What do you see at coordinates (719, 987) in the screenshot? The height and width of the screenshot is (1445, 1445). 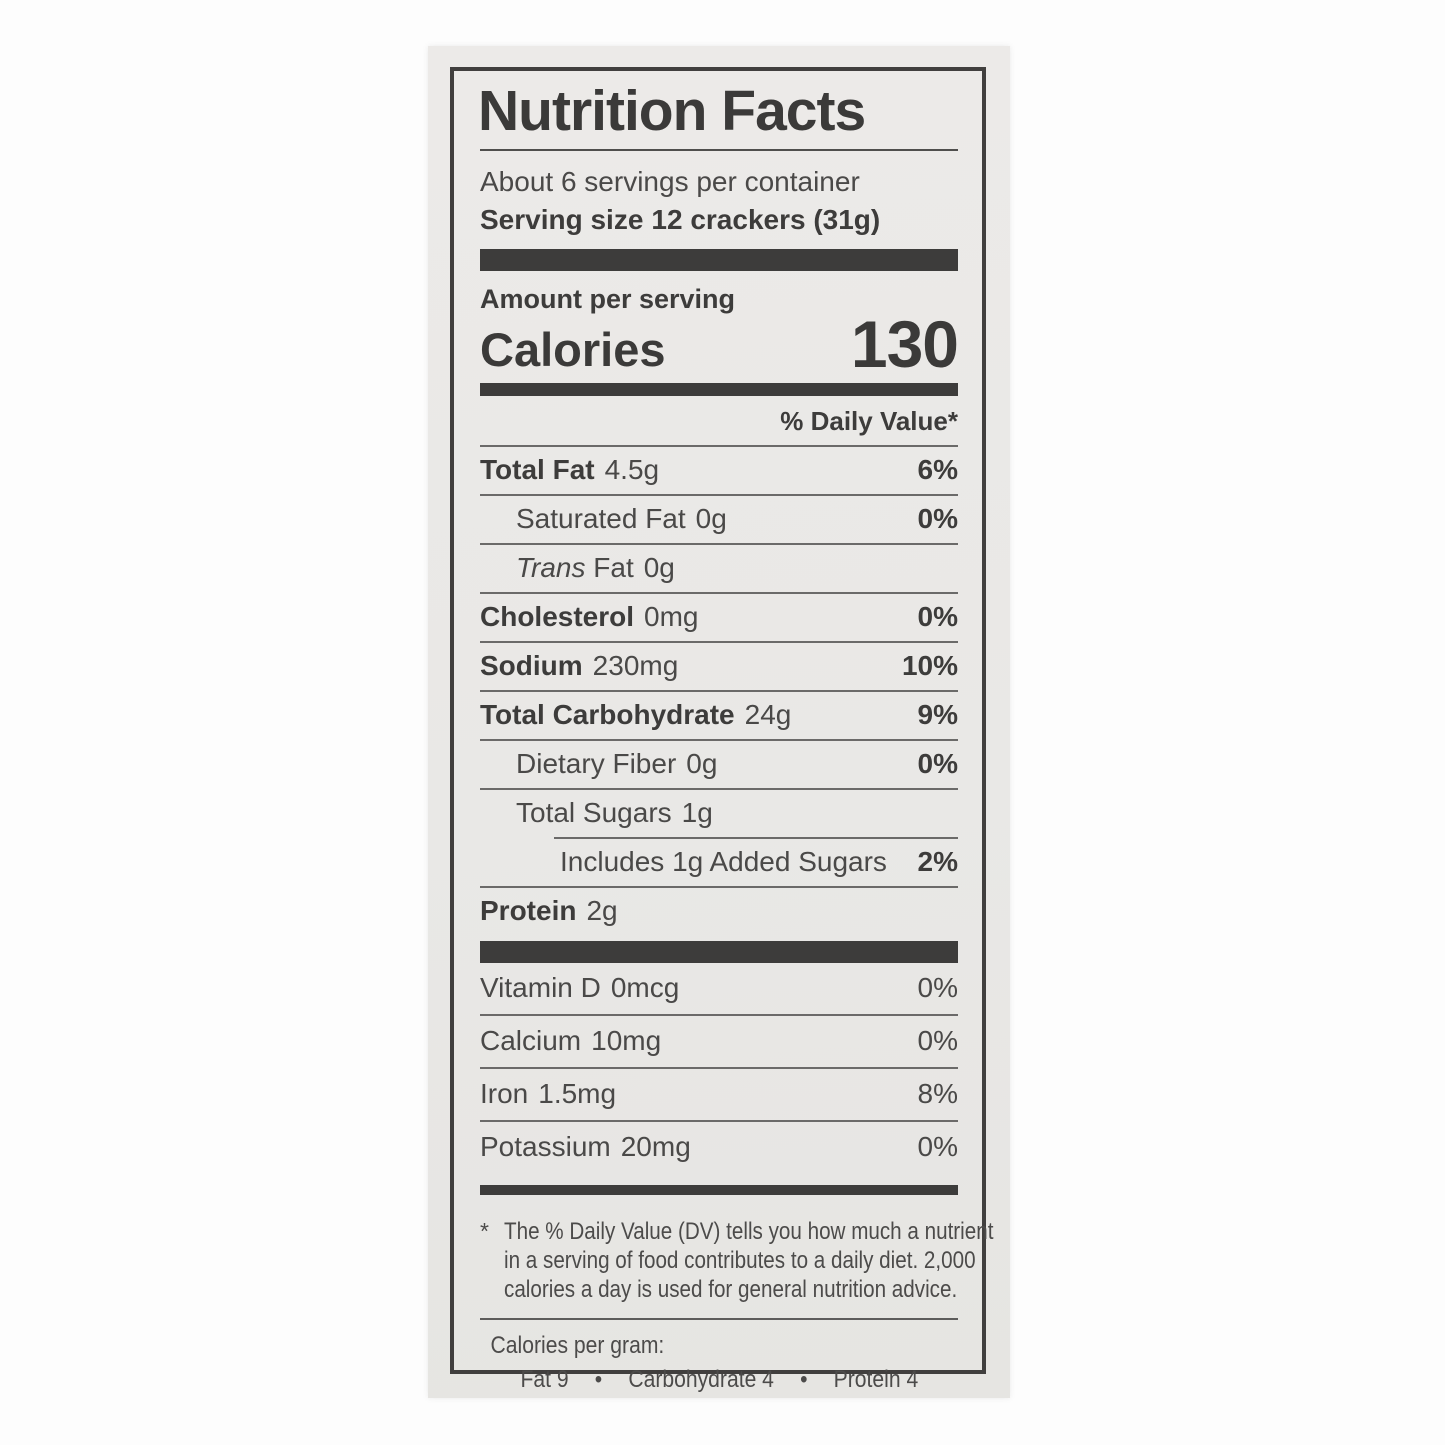 I see `vitamin-row-vitamin-d: Vitamin D 0mcg 0%` at bounding box center [719, 987].